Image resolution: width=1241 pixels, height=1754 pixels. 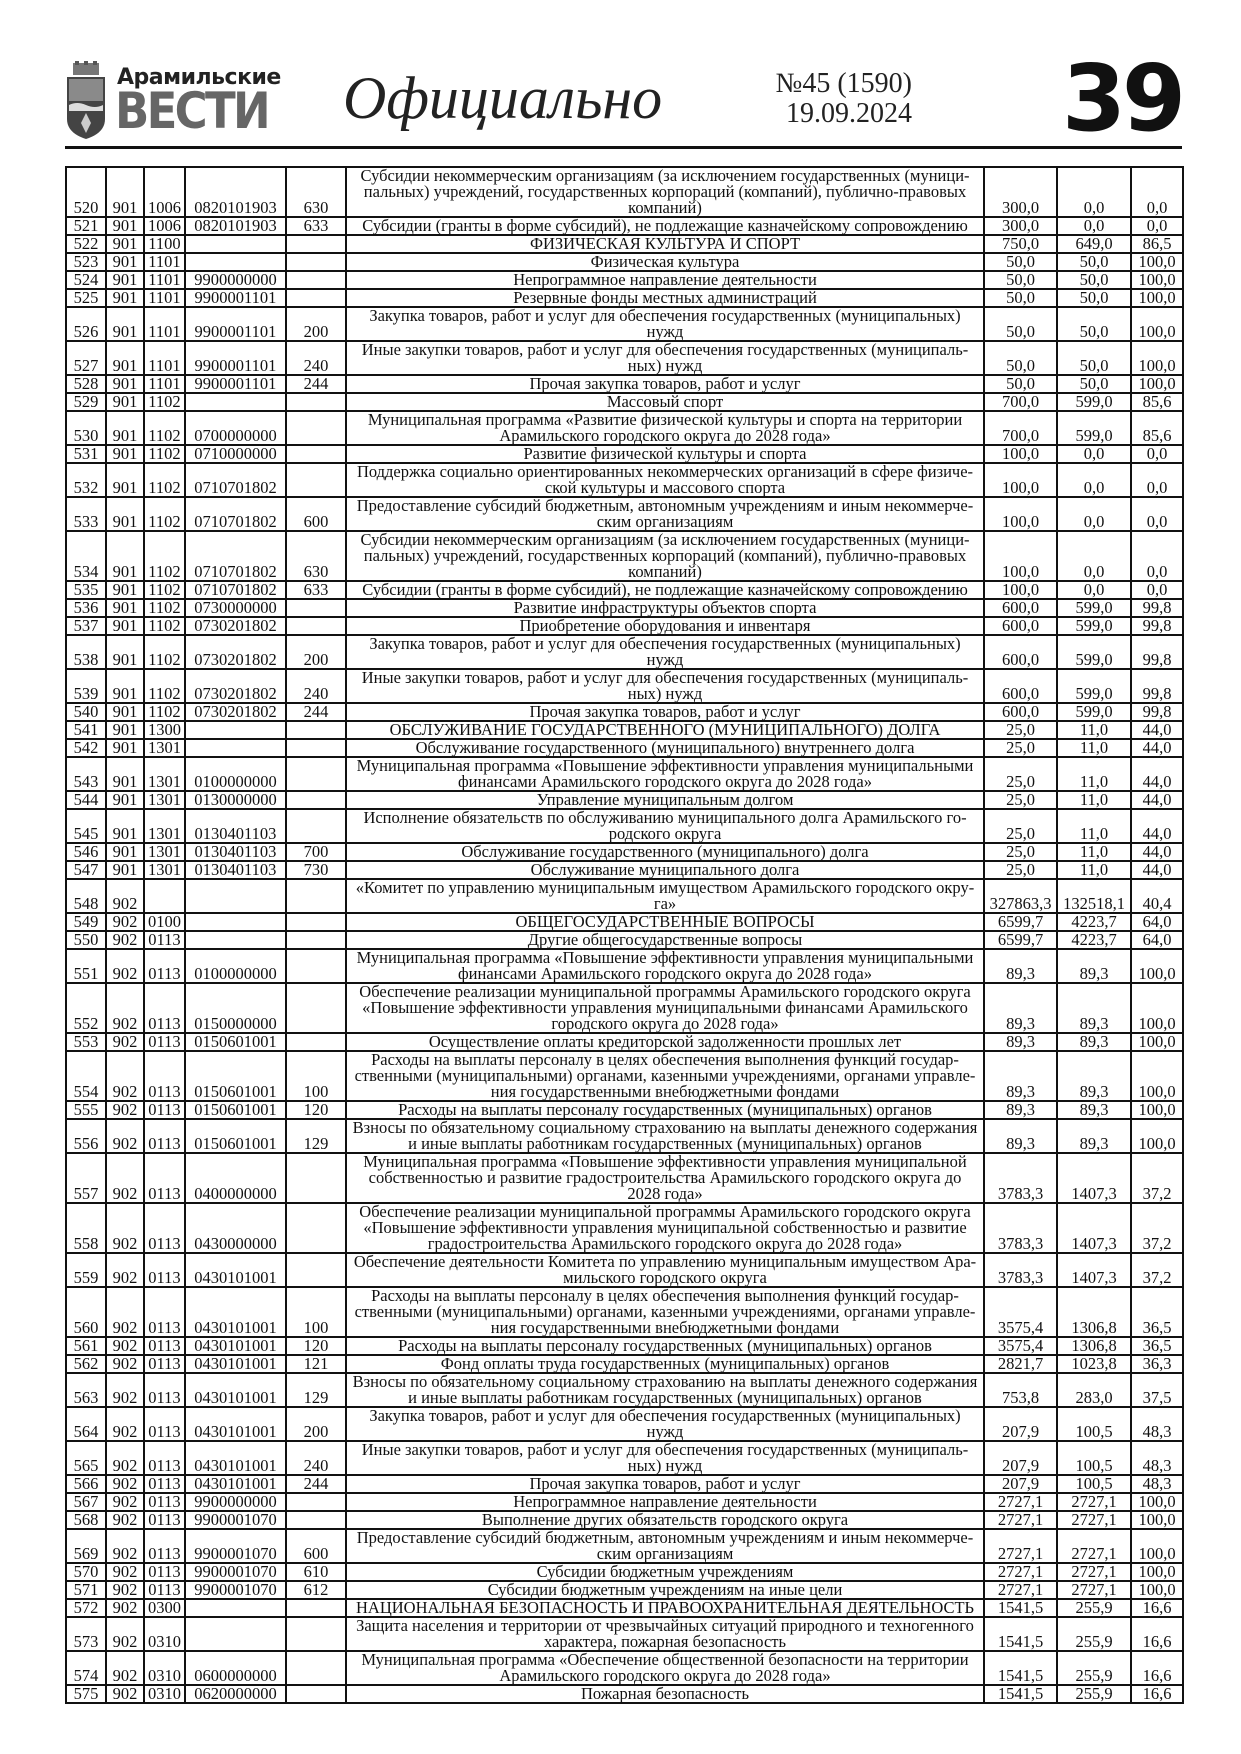 What do you see at coordinates (235, 480) in the screenshot?
I see `target-article-code: 0710701802` at bounding box center [235, 480].